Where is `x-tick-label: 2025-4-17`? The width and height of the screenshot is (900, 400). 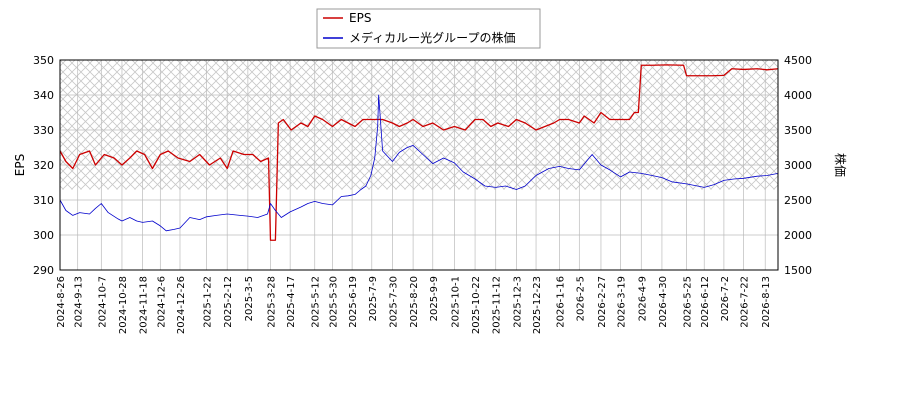 x-tick-label: 2025-4-17 is located at coordinates (291, 302).